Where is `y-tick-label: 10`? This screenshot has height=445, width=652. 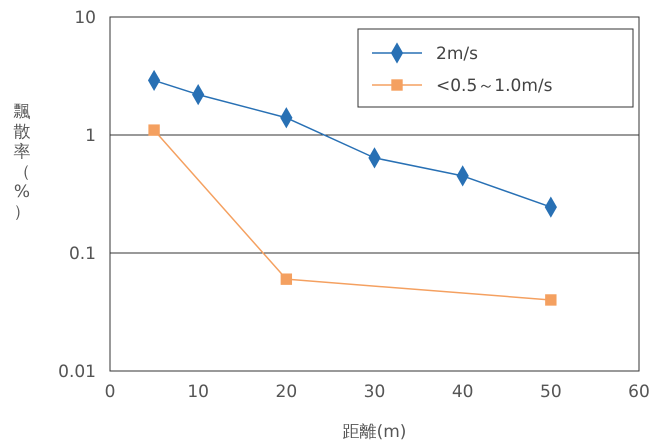
y-tick-label: 10 is located at coordinates (85, 18).